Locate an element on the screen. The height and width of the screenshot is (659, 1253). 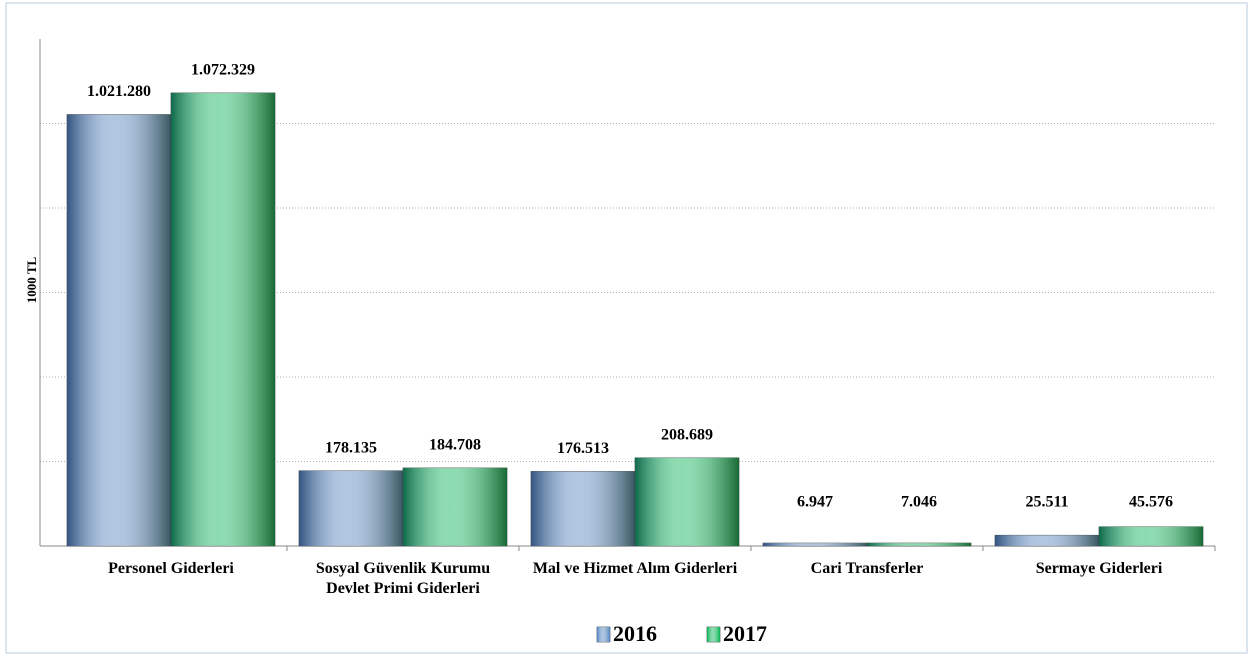
data-label: 1.021.280 is located at coordinates (119, 91).